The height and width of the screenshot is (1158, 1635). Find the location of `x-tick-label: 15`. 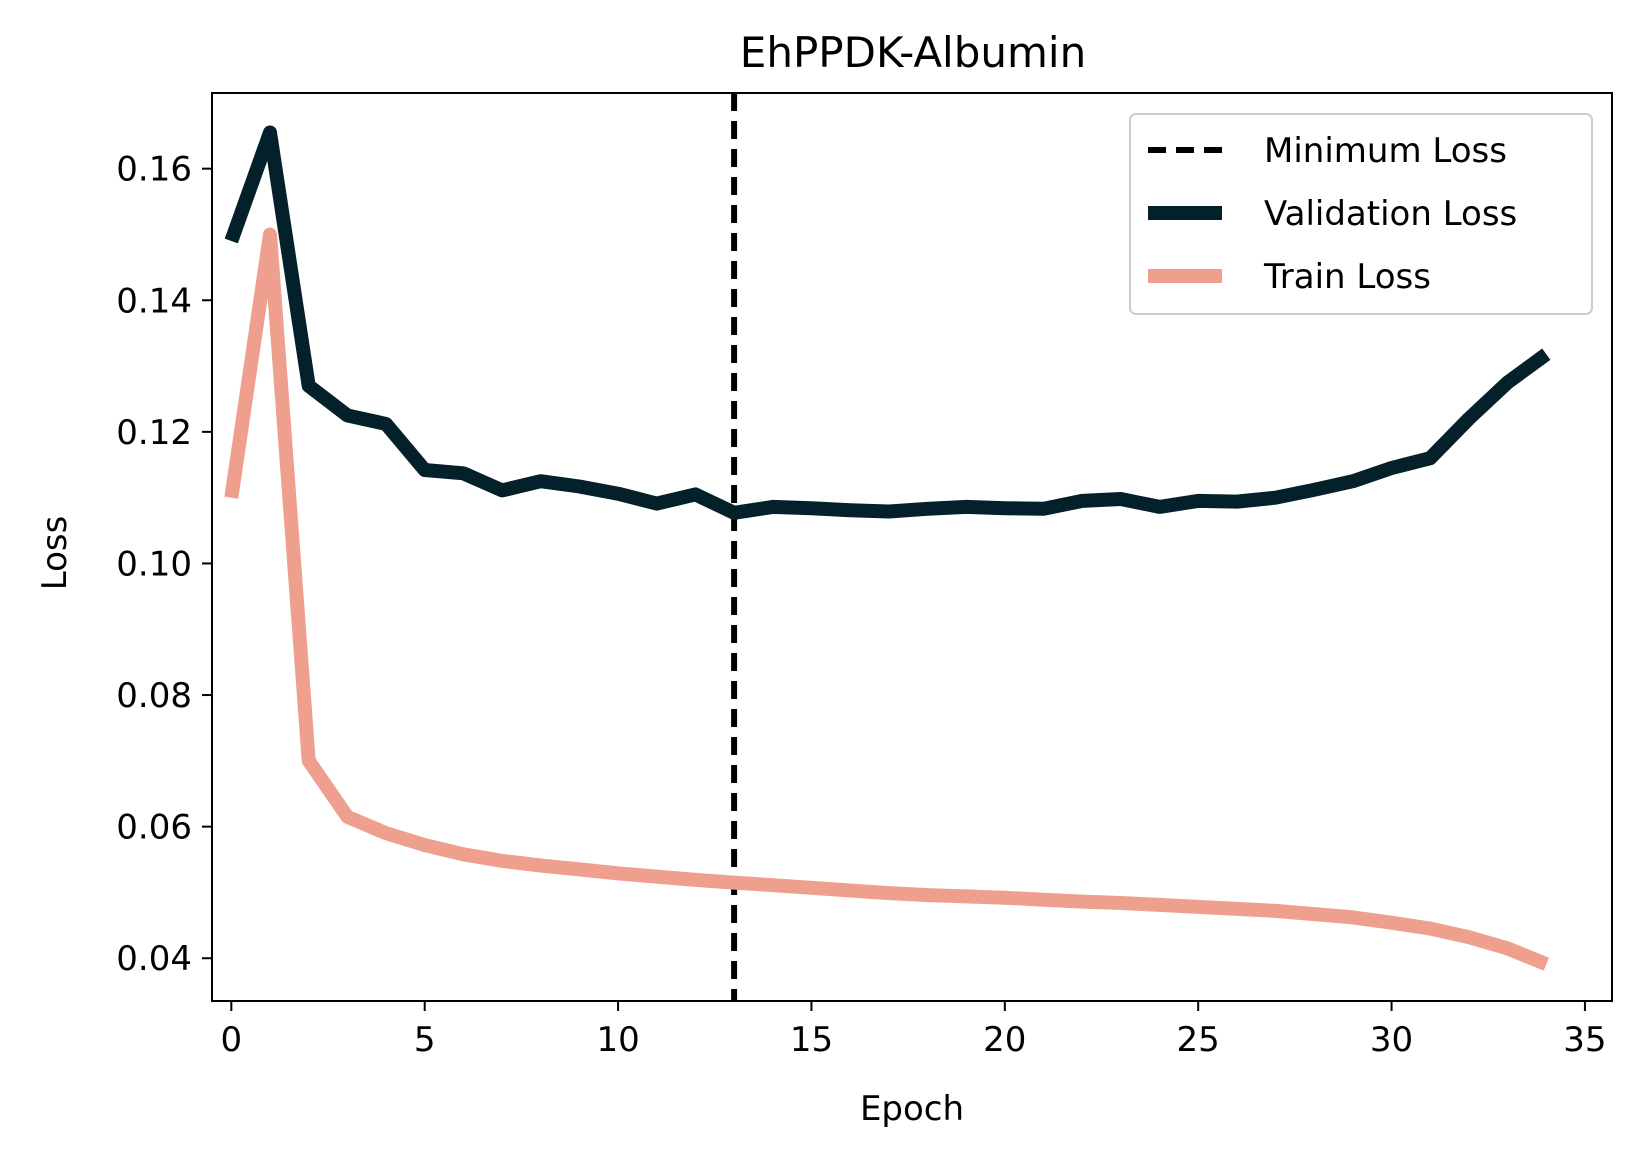

x-tick-label: 15 is located at coordinates (811, 1040).